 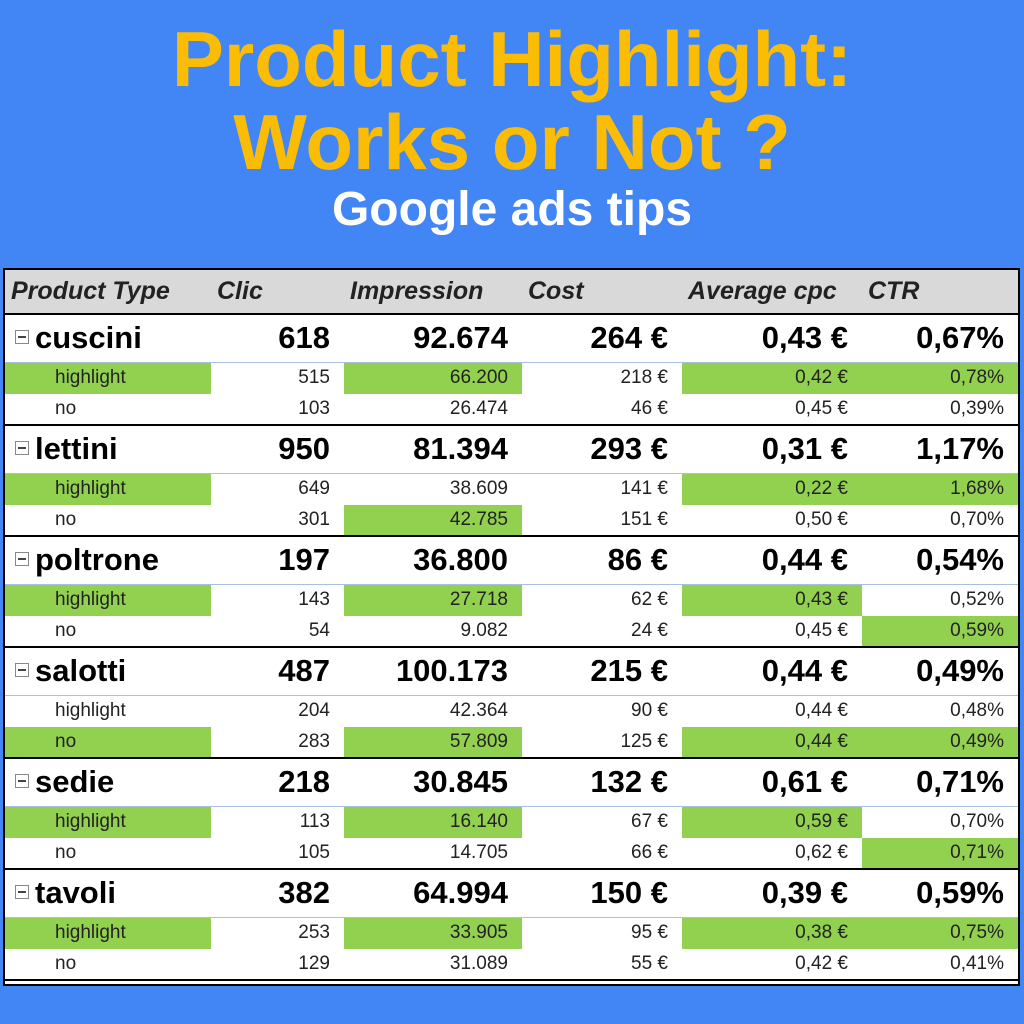 What do you see at coordinates (277, 742) in the screenshot?
I see `sub-cell-clic: 283` at bounding box center [277, 742].